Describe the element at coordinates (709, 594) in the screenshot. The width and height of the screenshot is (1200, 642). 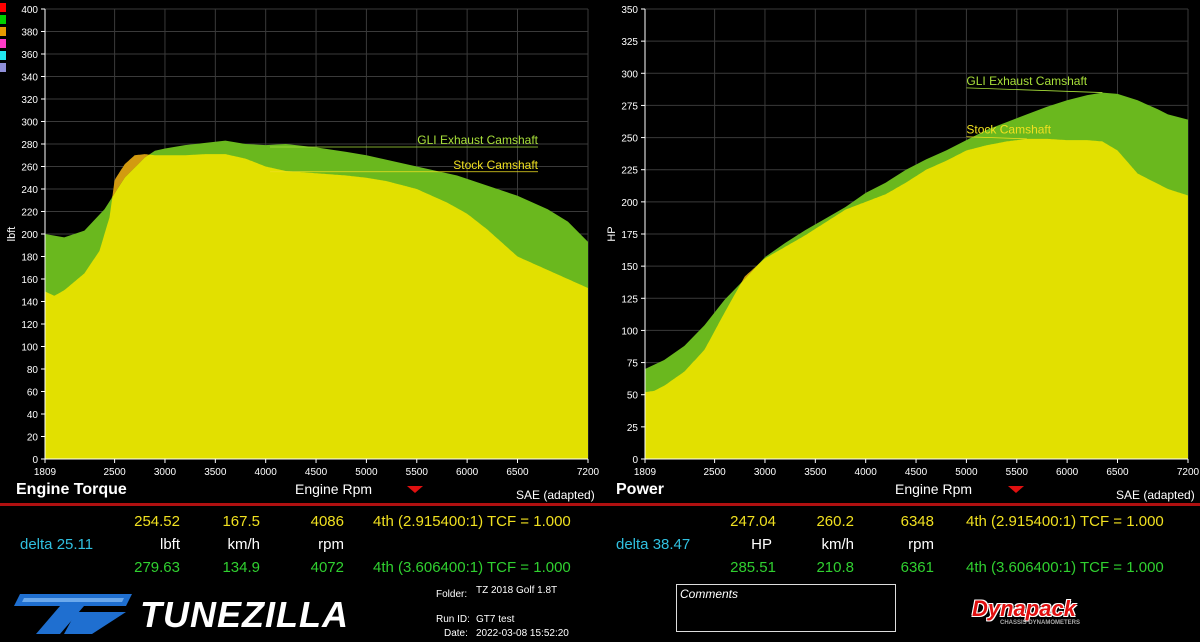
I see `comments-label: Comments` at that location.